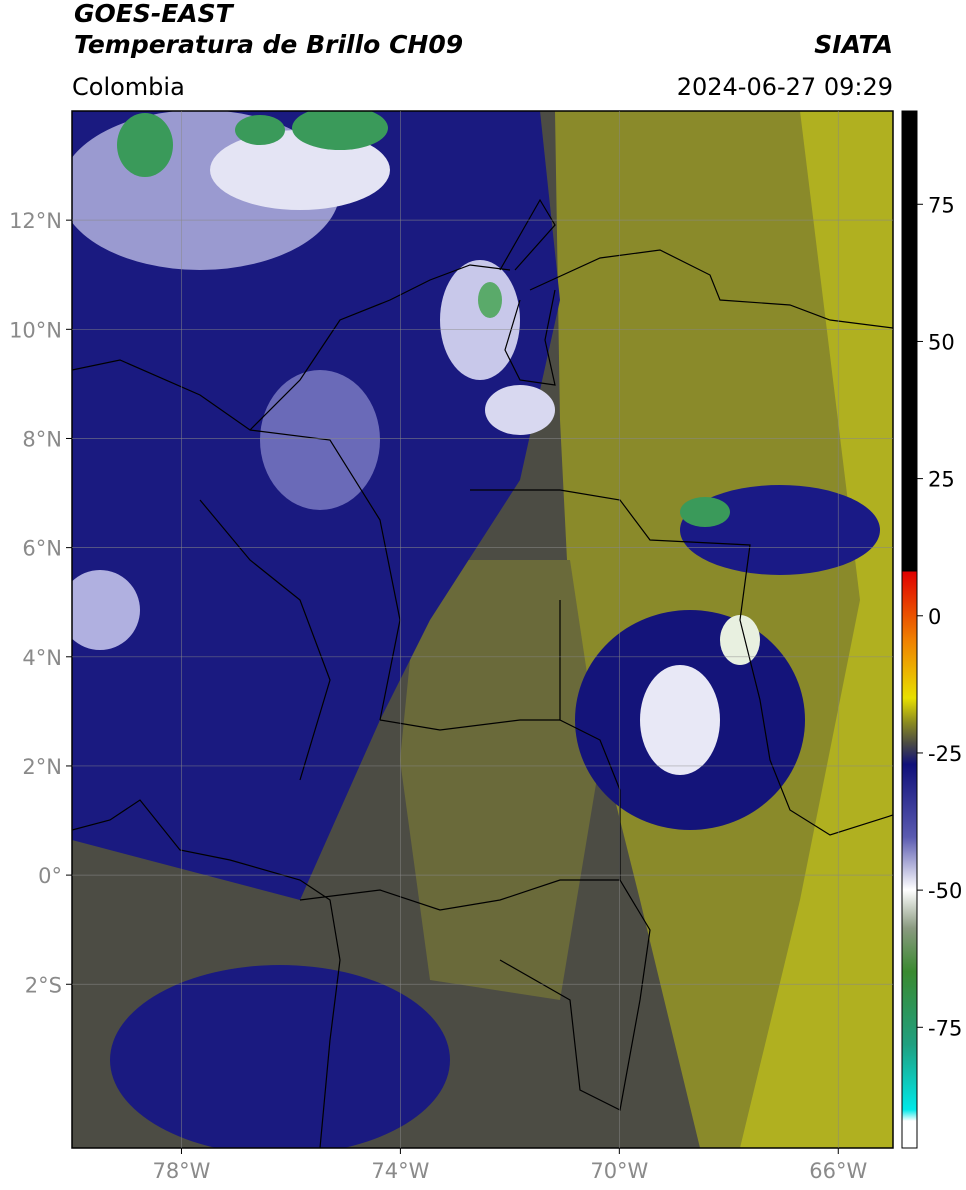  Describe the element at coordinates (42, 439) in the screenshot. I see `y-tick-label: 8°N` at that location.